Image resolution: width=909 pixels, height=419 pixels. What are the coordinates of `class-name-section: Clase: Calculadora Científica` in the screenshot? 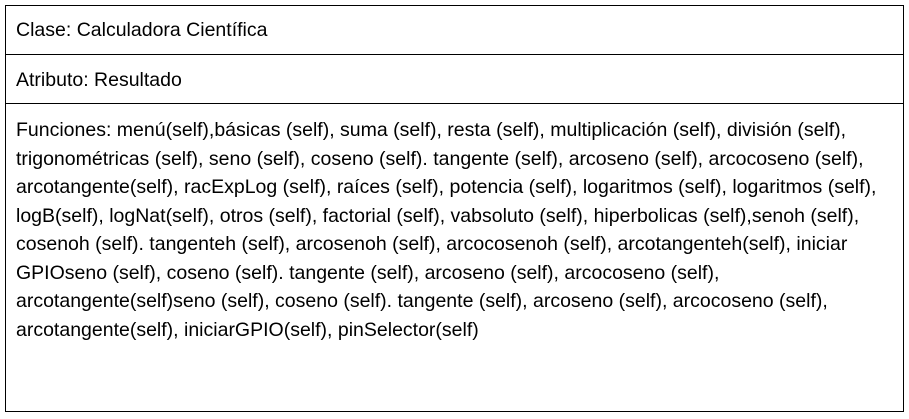 It's located at (454, 30).